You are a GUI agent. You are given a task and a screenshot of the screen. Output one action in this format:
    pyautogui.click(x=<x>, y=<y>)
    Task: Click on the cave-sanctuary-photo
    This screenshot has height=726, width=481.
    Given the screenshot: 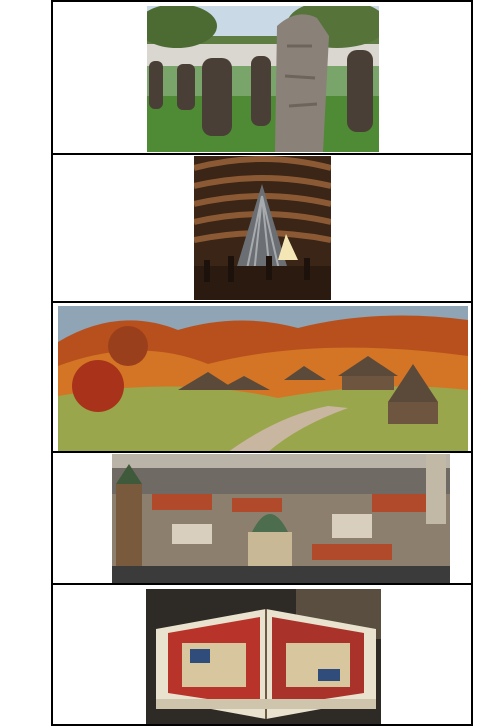 What is the action you would take?
    pyautogui.click(x=262, y=228)
    